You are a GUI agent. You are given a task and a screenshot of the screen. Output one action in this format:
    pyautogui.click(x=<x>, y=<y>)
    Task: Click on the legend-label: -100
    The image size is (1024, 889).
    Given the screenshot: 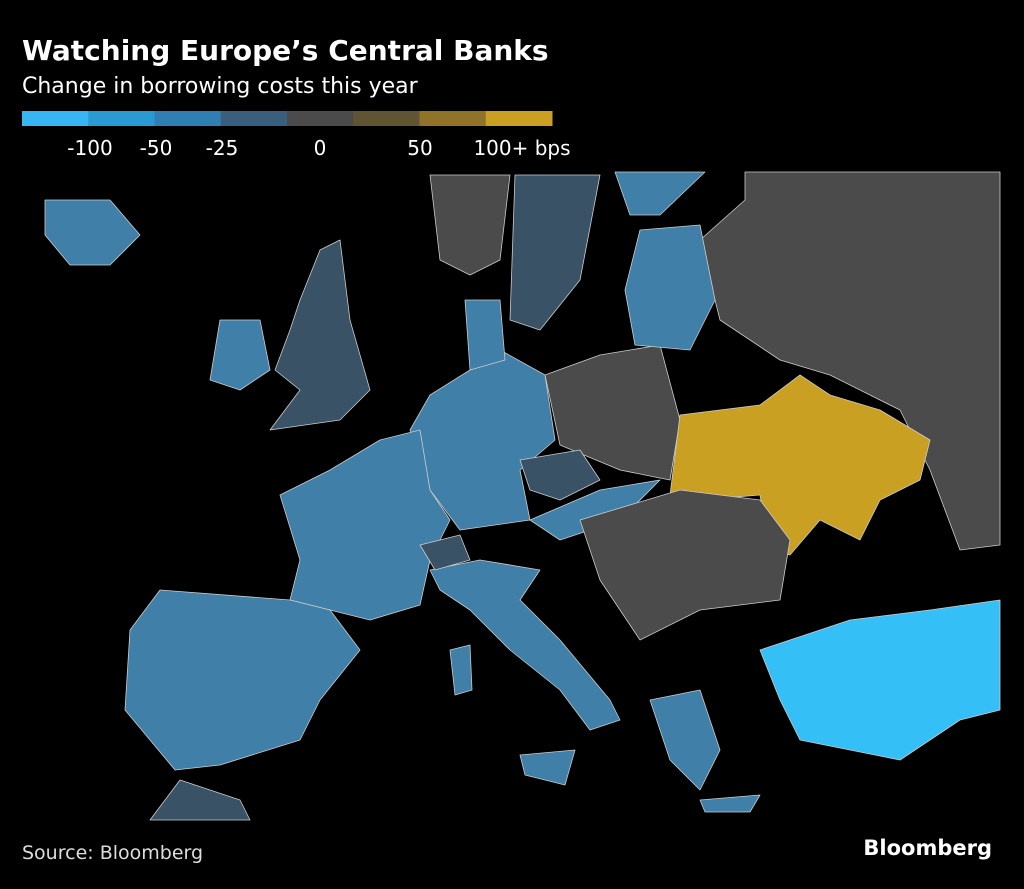 What is the action you would take?
    pyautogui.click(x=89, y=148)
    